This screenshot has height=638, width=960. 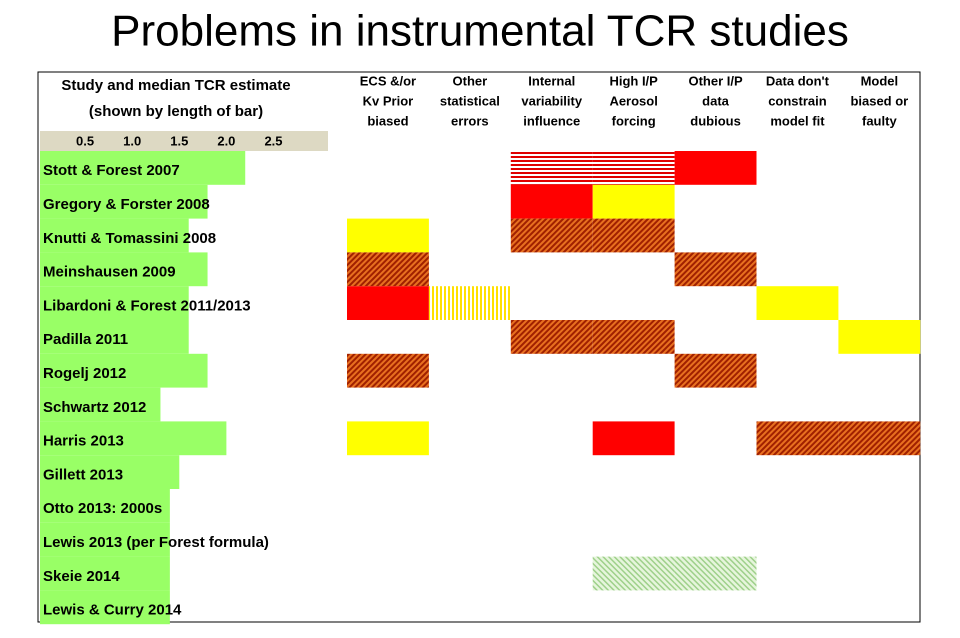 What do you see at coordinates (132, 140) in the screenshot?
I see `x-tick-label: 1.0` at bounding box center [132, 140].